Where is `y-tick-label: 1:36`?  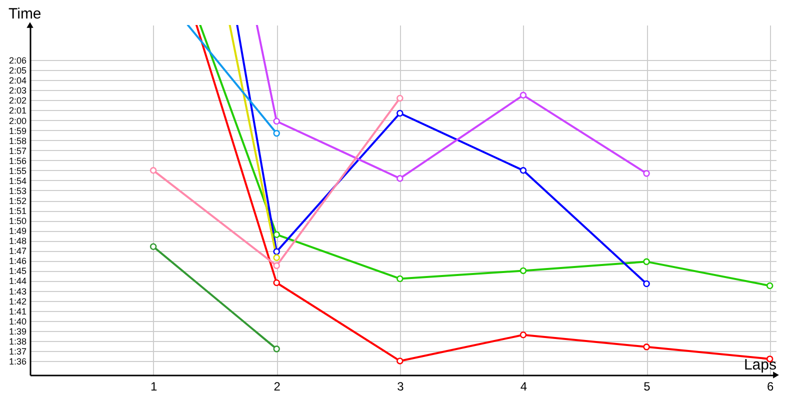 y-tick-label: 1:36 is located at coordinates (17, 361).